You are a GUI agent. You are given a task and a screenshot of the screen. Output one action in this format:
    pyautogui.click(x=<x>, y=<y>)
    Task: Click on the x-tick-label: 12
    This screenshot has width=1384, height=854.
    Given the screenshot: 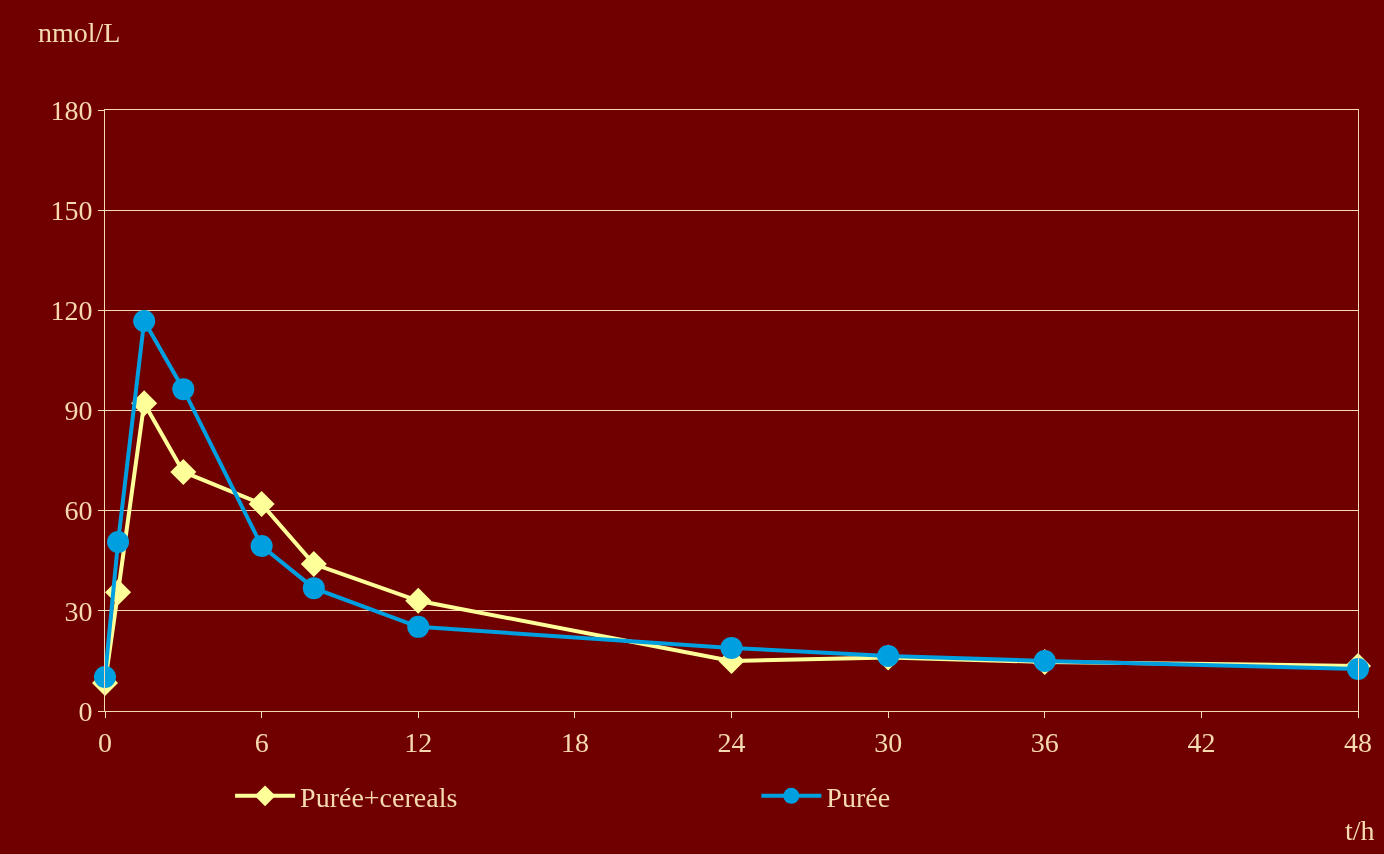 What is the action you would take?
    pyautogui.click(x=418, y=742)
    